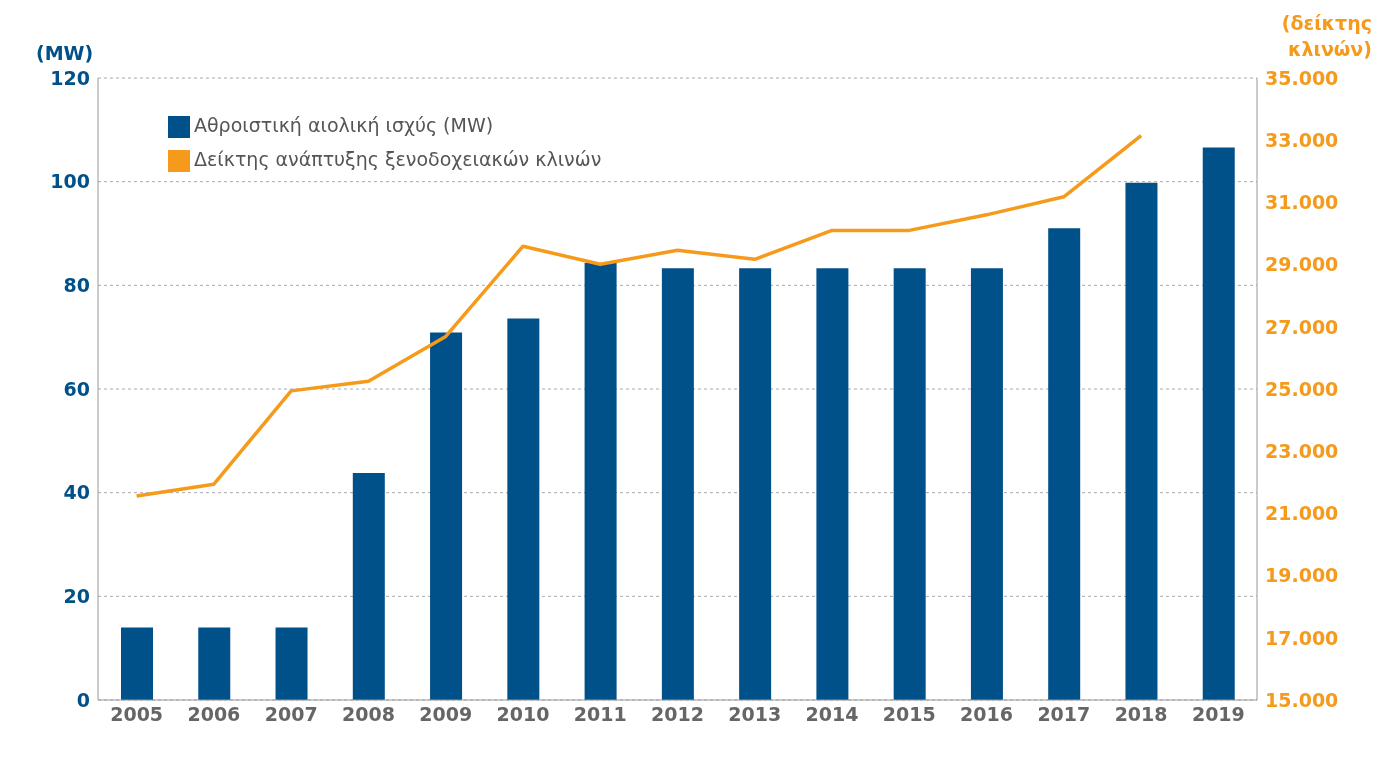 This screenshot has width=1380, height=758. I want to click on y-tick-label: 120, so click(70, 77).